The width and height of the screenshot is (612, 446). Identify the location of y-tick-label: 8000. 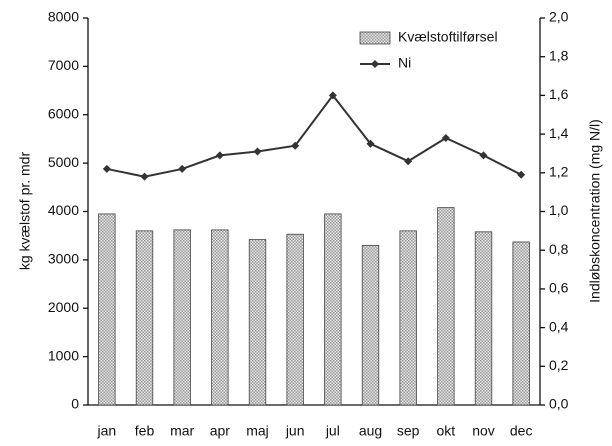
(63, 17).